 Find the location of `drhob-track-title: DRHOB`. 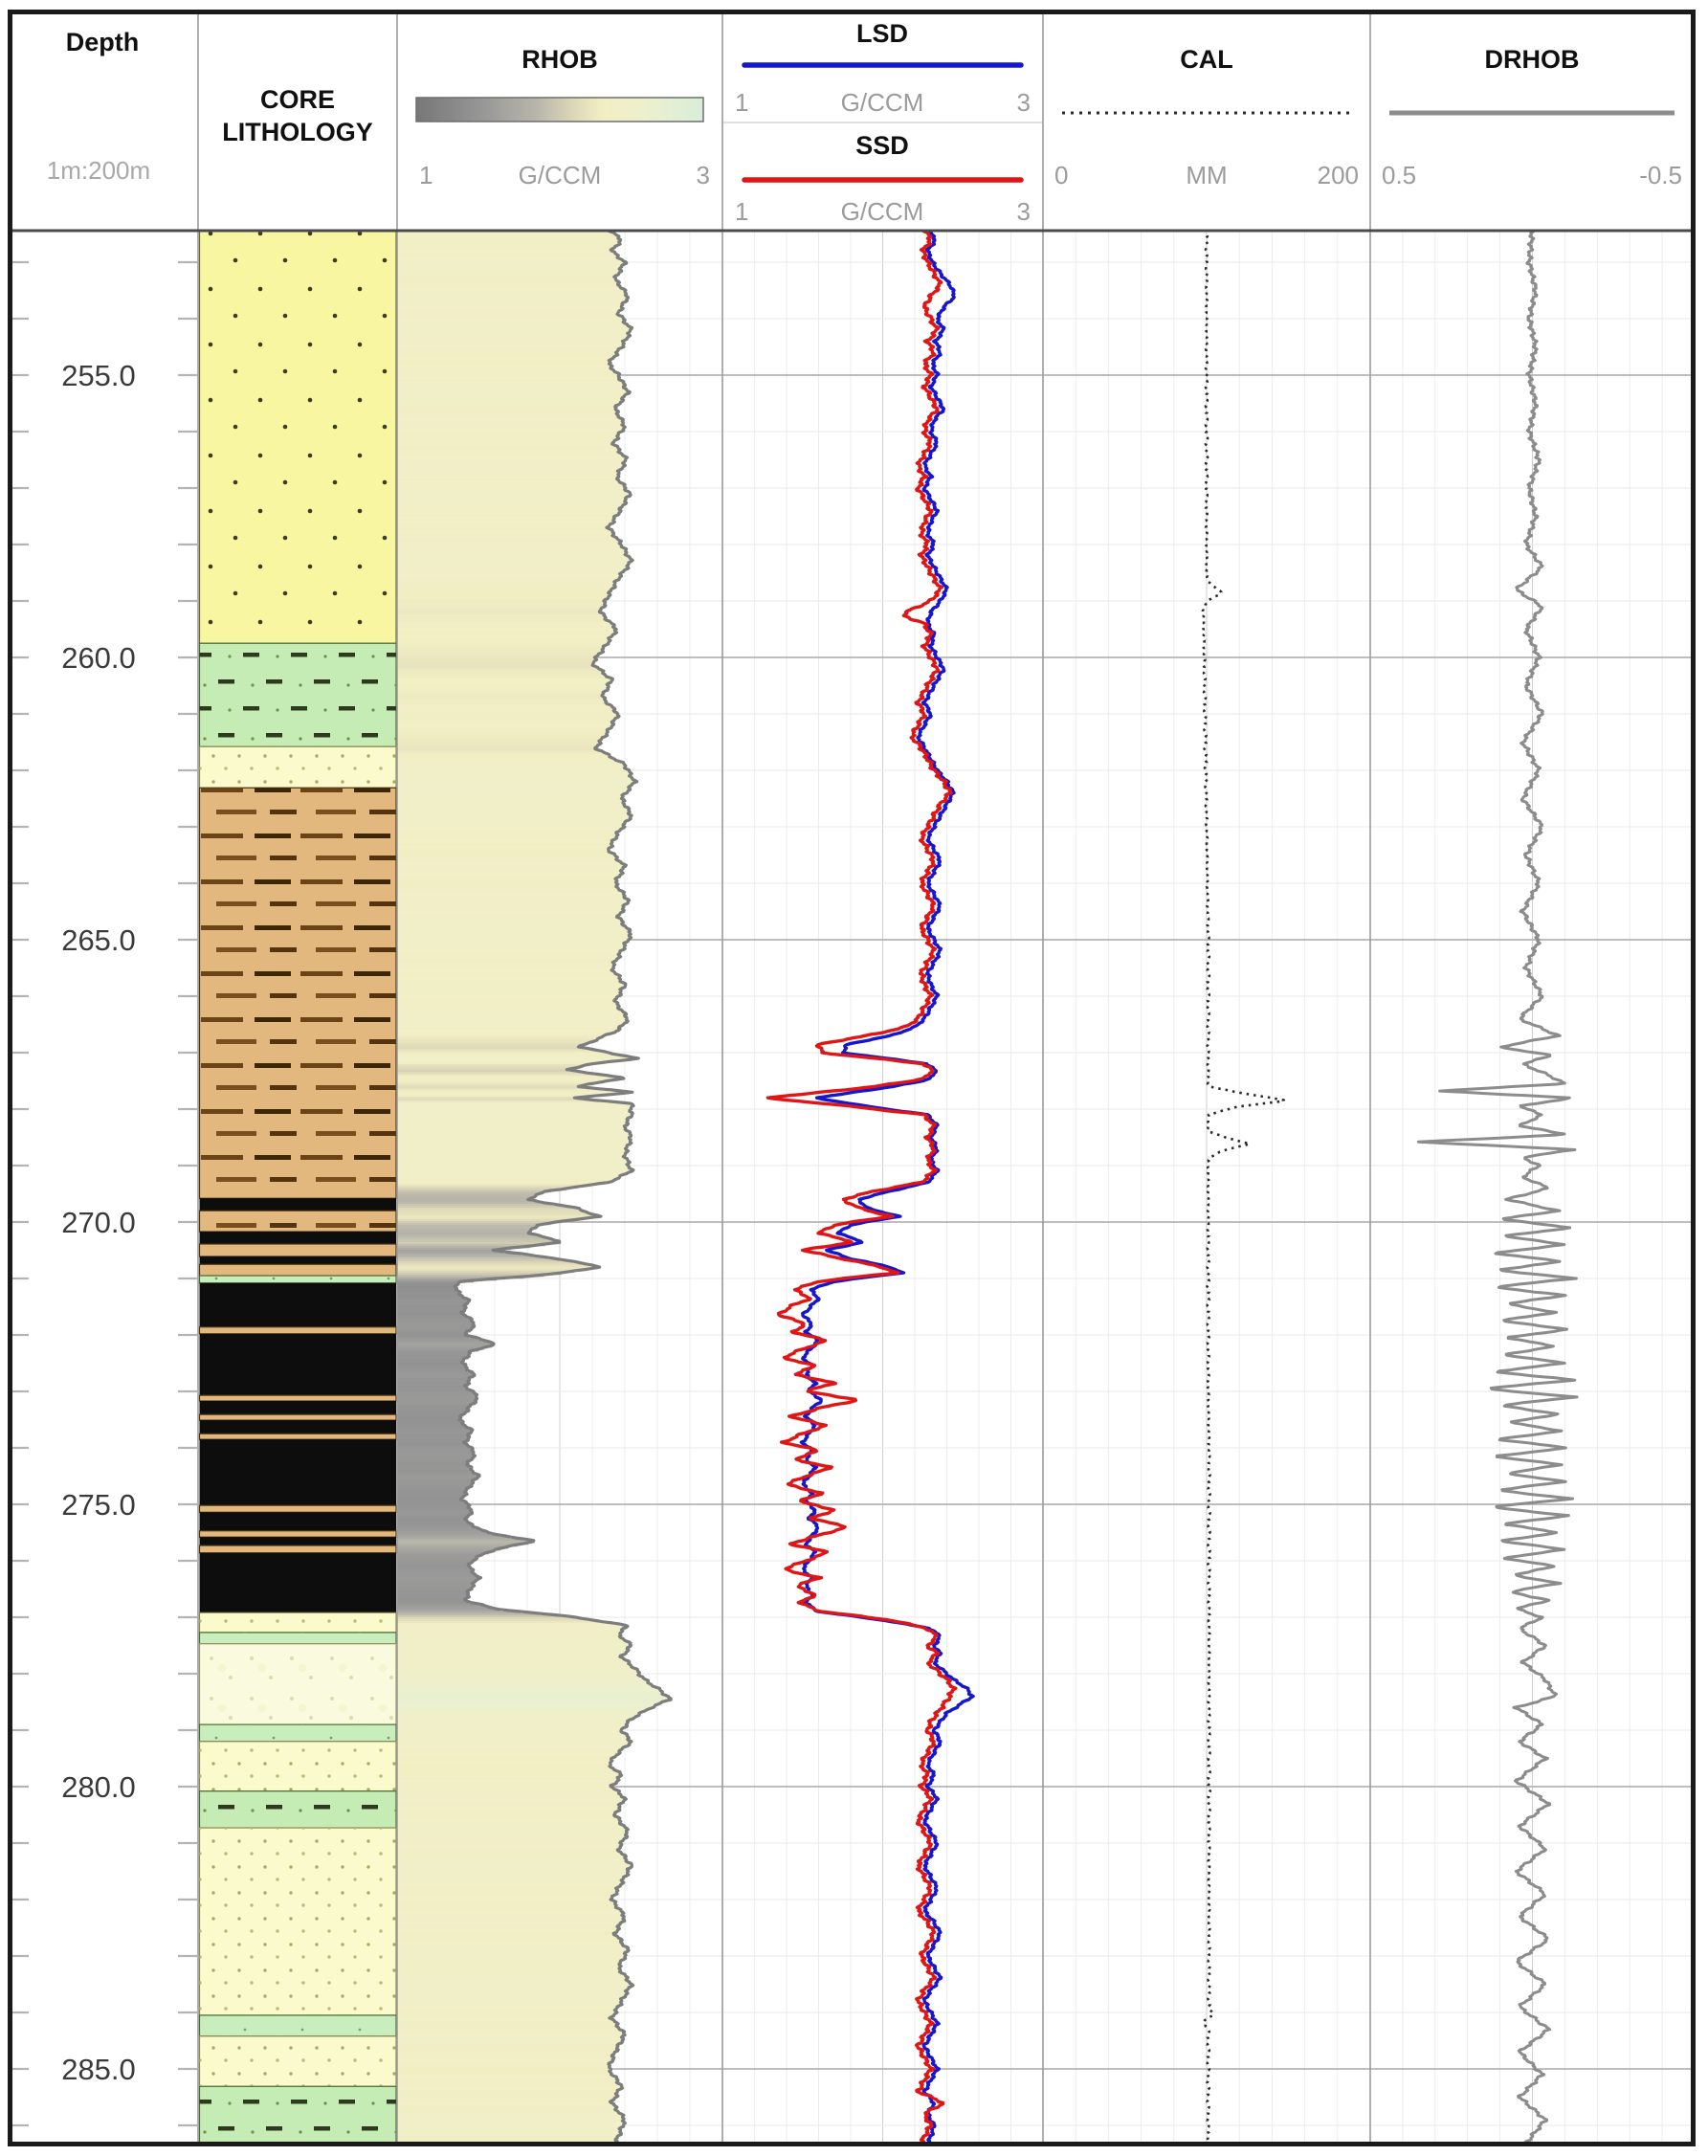

drhob-track-title: DRHOB is located at coordinates (1533, 59).